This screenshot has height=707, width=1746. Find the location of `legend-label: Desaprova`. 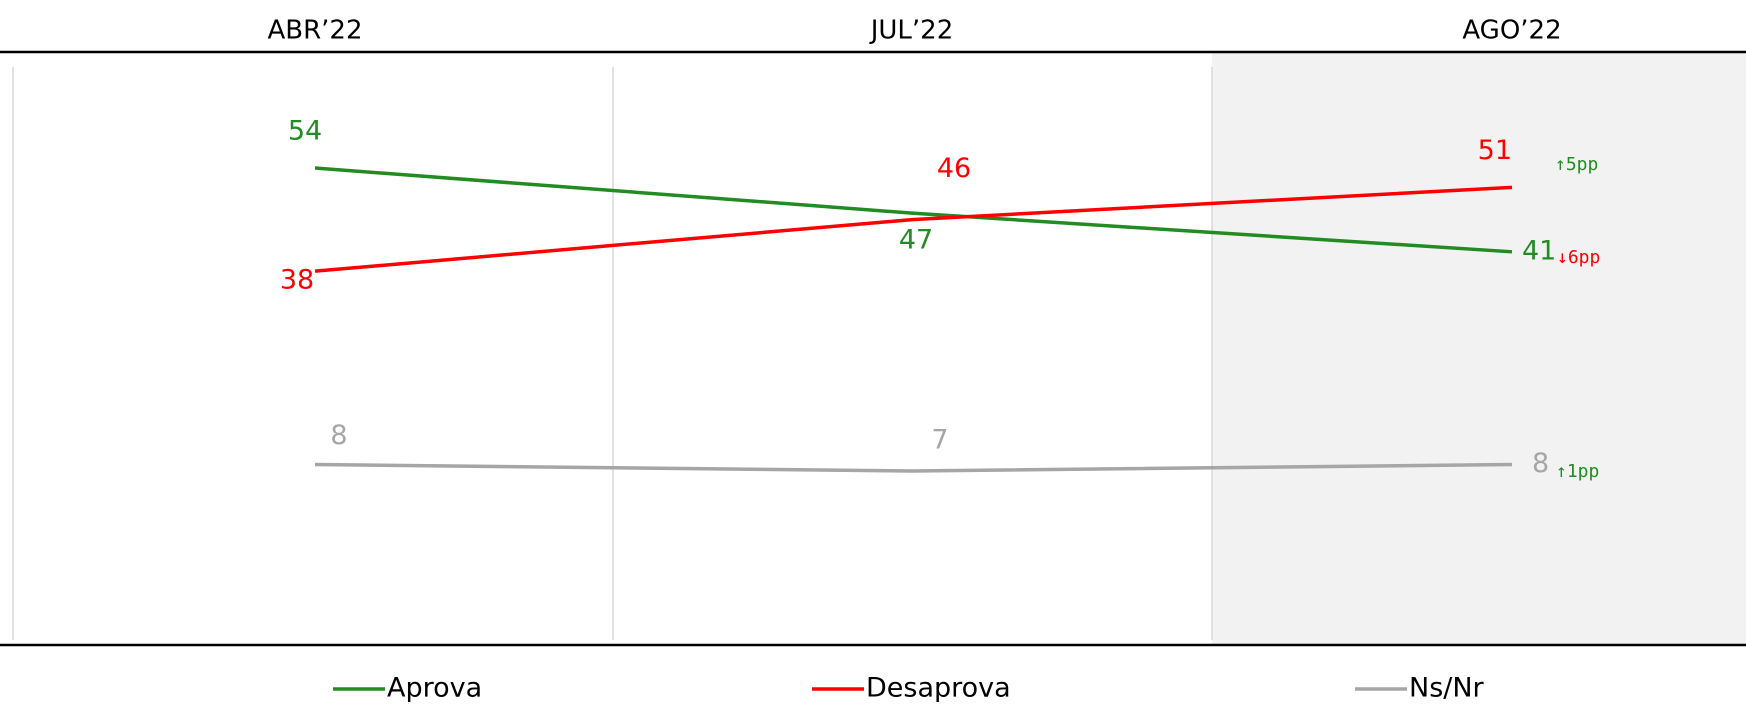

legend-label: Desaprova is located at coordinates (938, 688).